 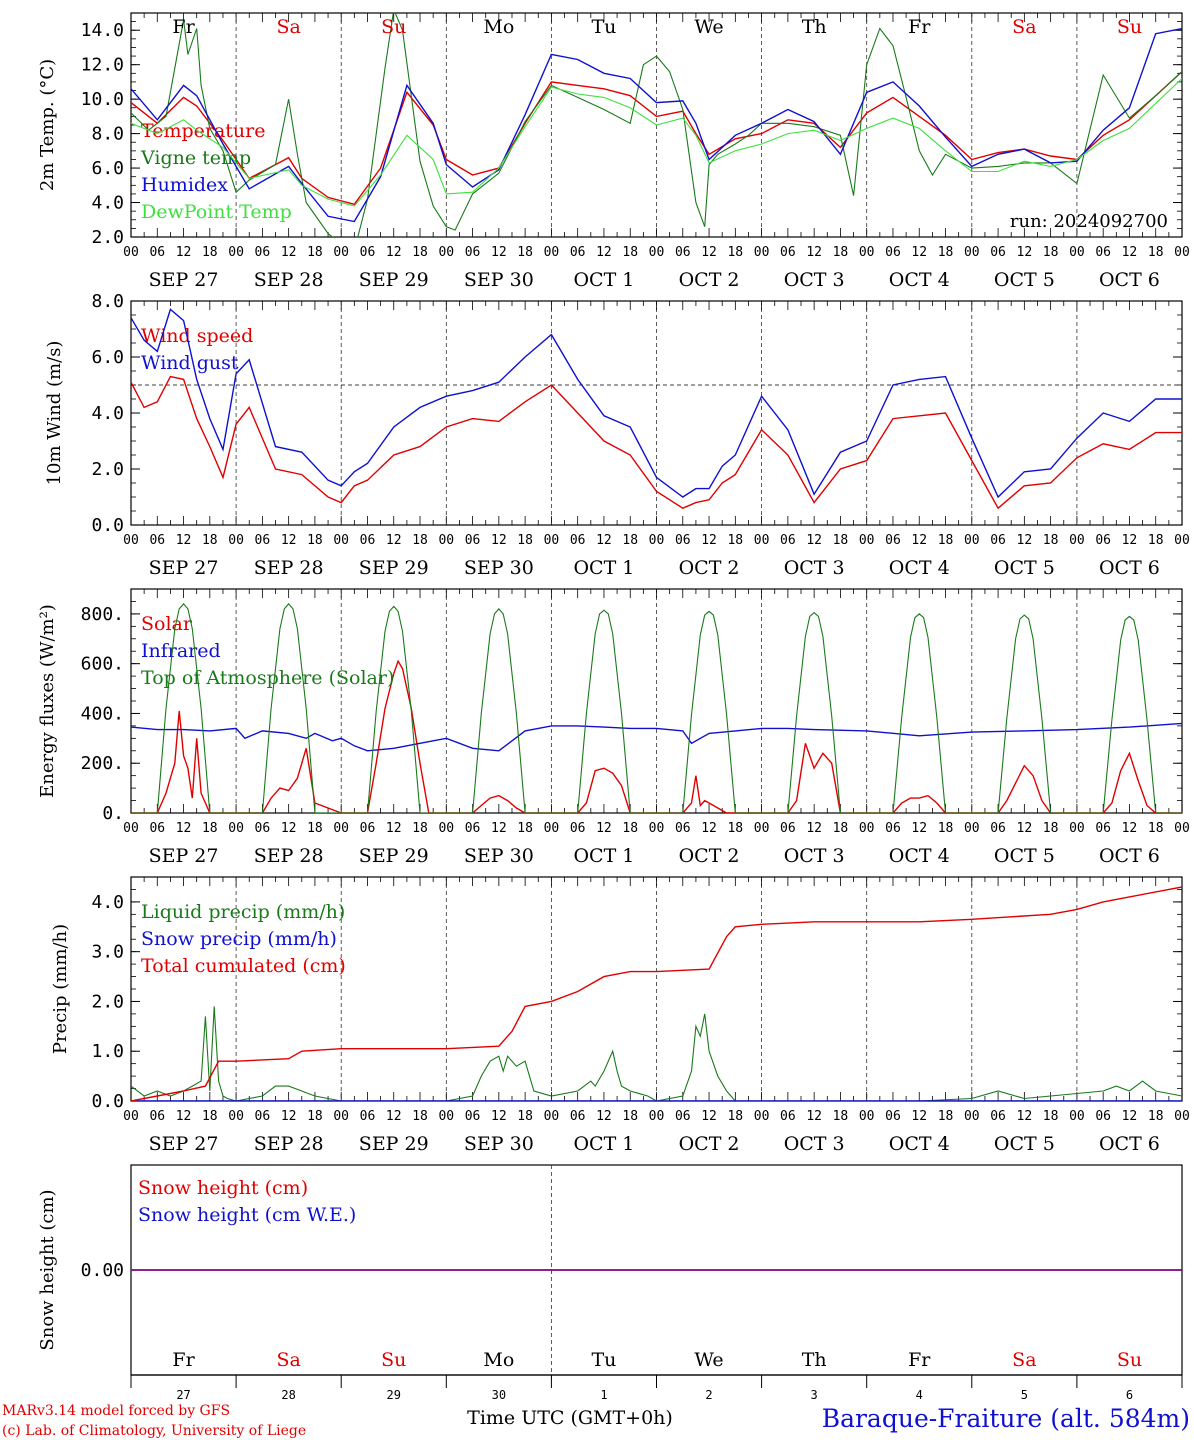 What do you see at coordinates (394, 1144) in the screenshot?
I see `panel-4-date-label: SEP 29` at bounding box center [394, 1144].